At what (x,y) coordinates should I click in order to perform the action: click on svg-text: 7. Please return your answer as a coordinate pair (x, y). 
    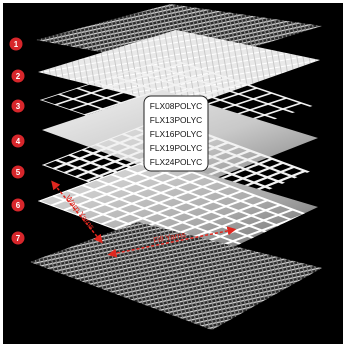
    Looking at the image, I should click on (18, 238).